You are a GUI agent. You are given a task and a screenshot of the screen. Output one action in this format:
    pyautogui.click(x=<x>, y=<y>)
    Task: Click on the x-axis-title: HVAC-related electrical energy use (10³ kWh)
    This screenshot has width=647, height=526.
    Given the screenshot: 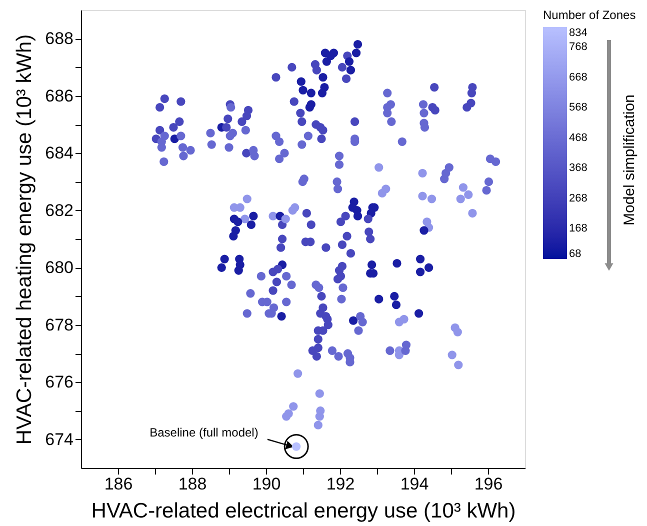 What is the action you would take?
    pyautogui.click(x=303, y=511)
    